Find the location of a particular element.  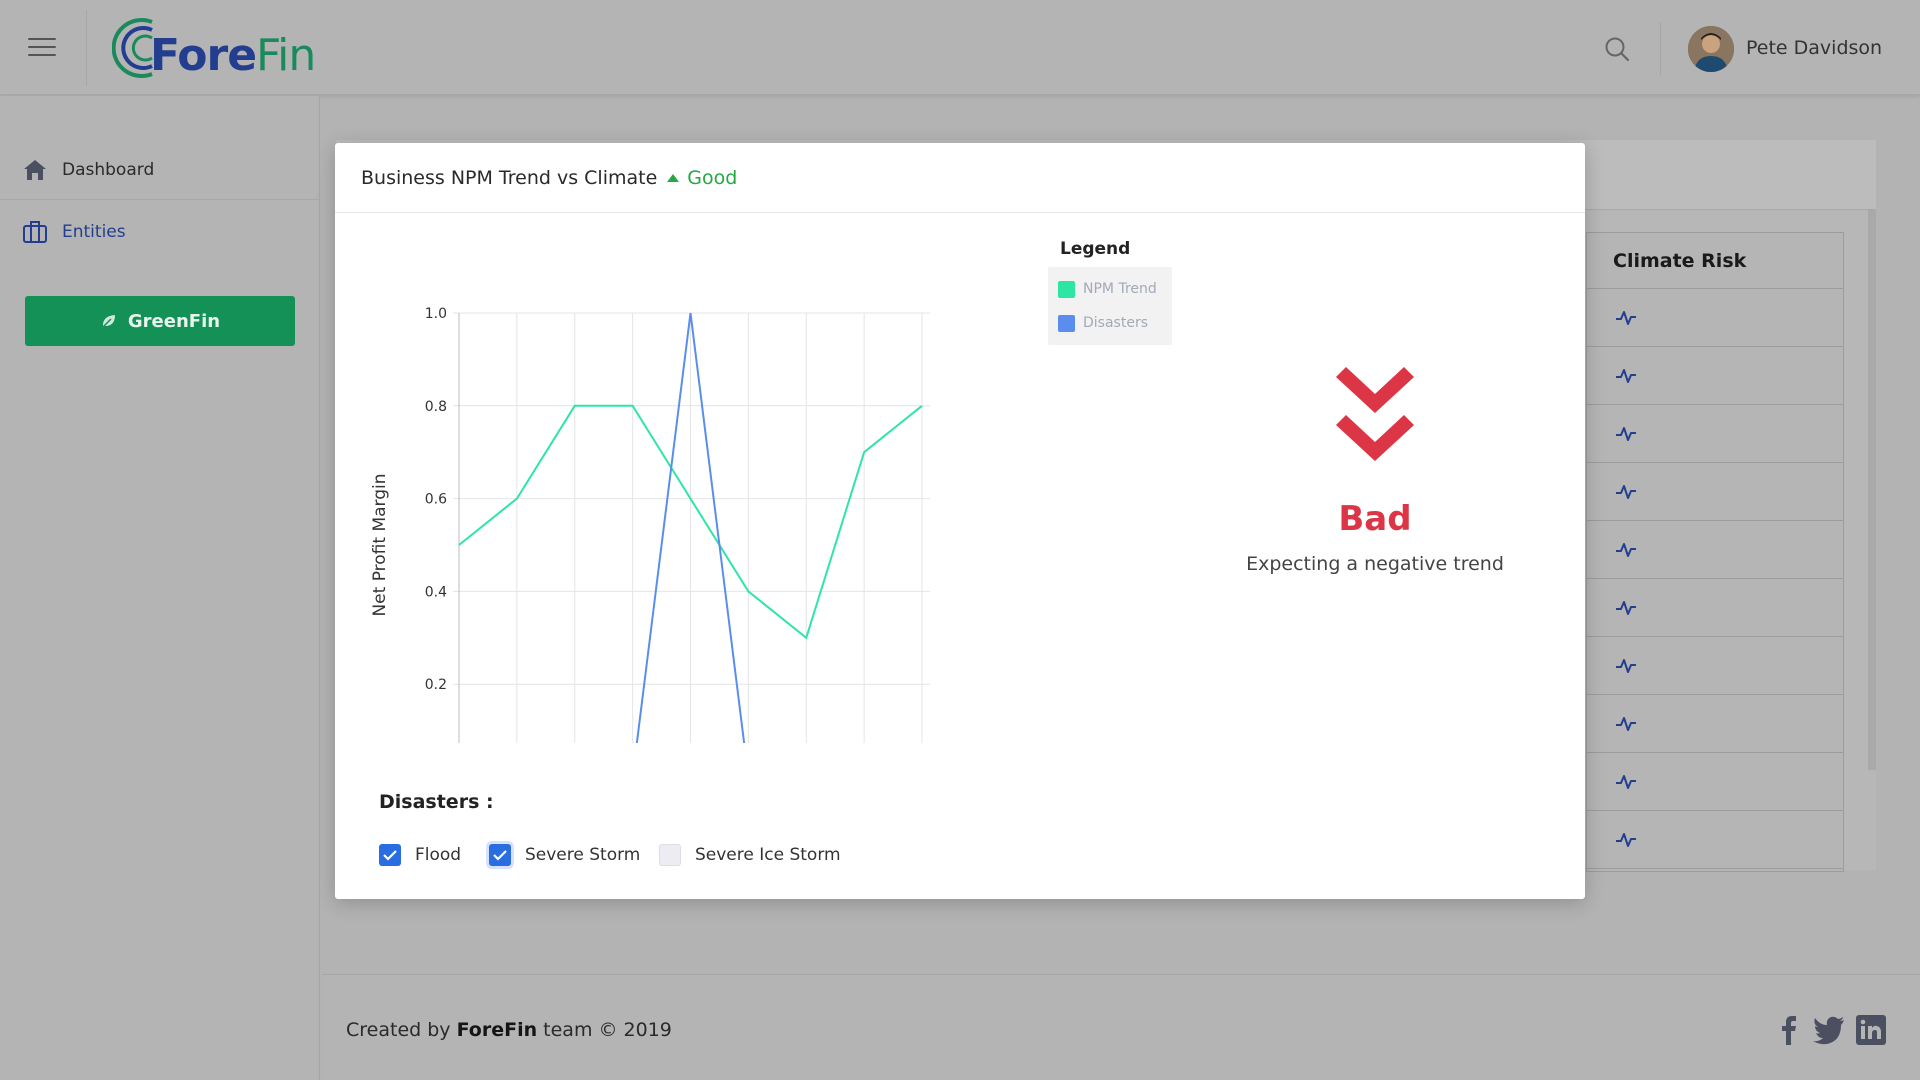

legend-label: Disasters is located at coordinates (1115, 323).